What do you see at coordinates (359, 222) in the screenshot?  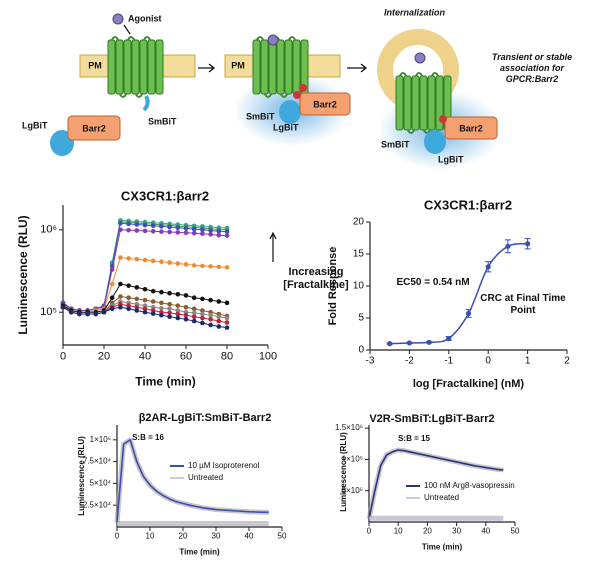 I see `y-tick-label: 20` at bounding box center [359, 222].